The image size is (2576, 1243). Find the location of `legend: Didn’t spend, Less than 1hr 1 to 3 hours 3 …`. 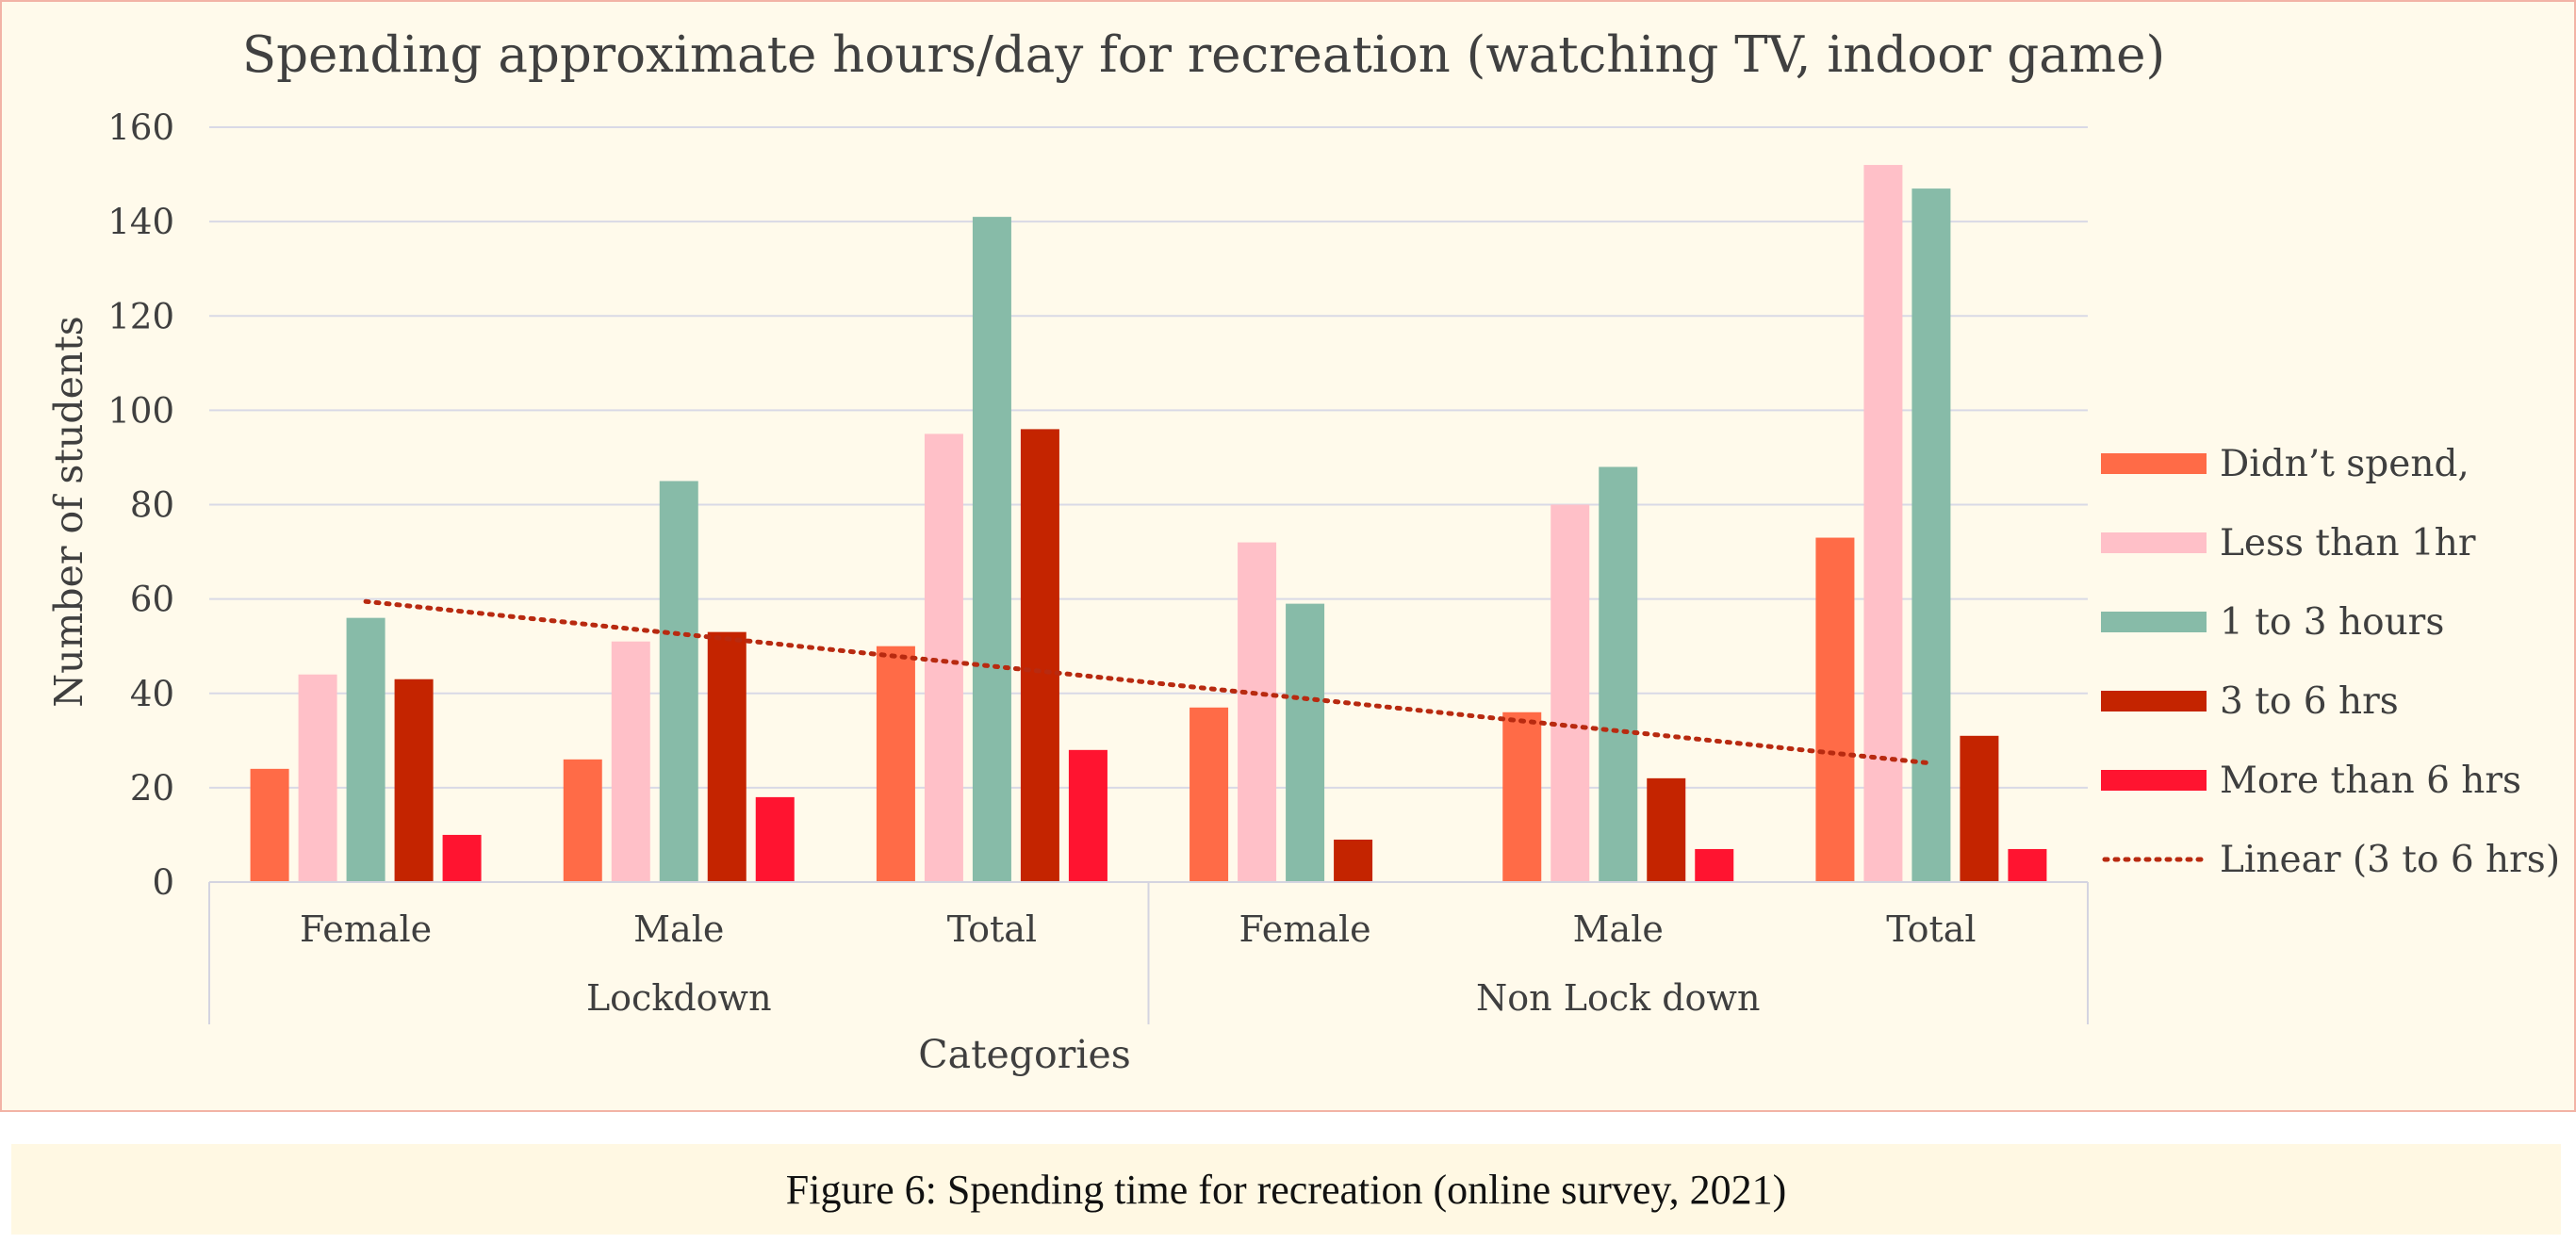

legend: Didn’t spend, Less than 1hr 1 to 3 hours 3 … is located at coordinates (2330, 662).